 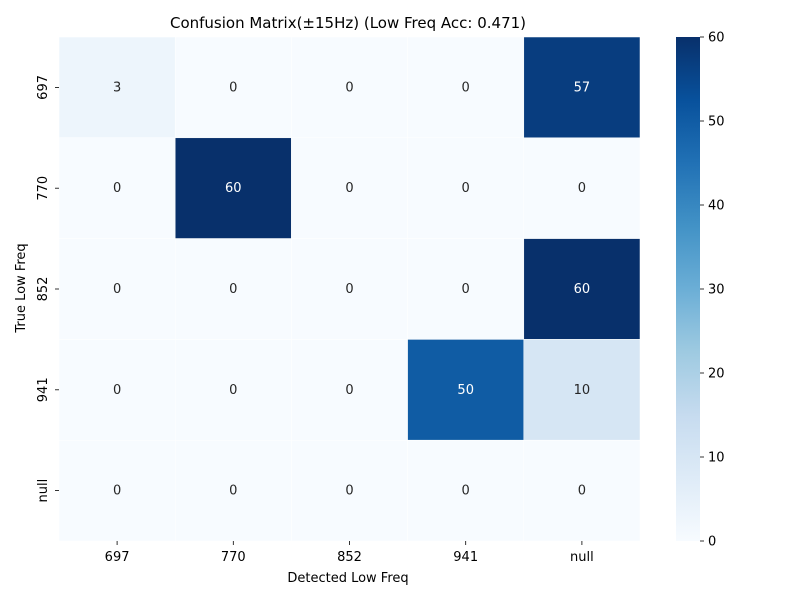 I want to click on colorbar-tick-label: 30, so click(x=716, y=290).